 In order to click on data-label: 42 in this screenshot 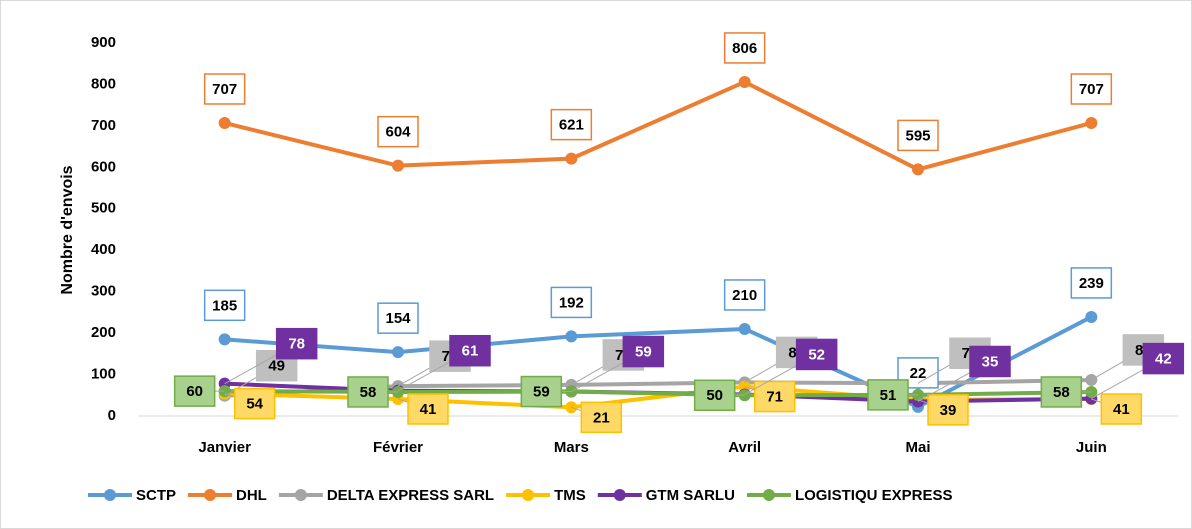, I will do `click(1163, 359)`.